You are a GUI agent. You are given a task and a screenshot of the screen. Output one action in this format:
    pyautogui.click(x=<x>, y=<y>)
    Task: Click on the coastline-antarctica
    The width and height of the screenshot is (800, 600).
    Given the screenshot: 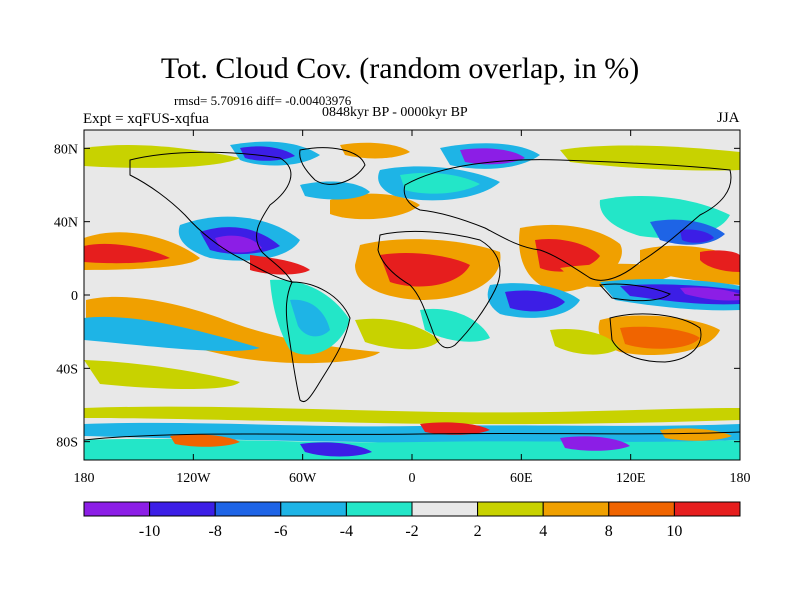 What is the action you would take?
    pyautogui.click(x=412, y=436)
    